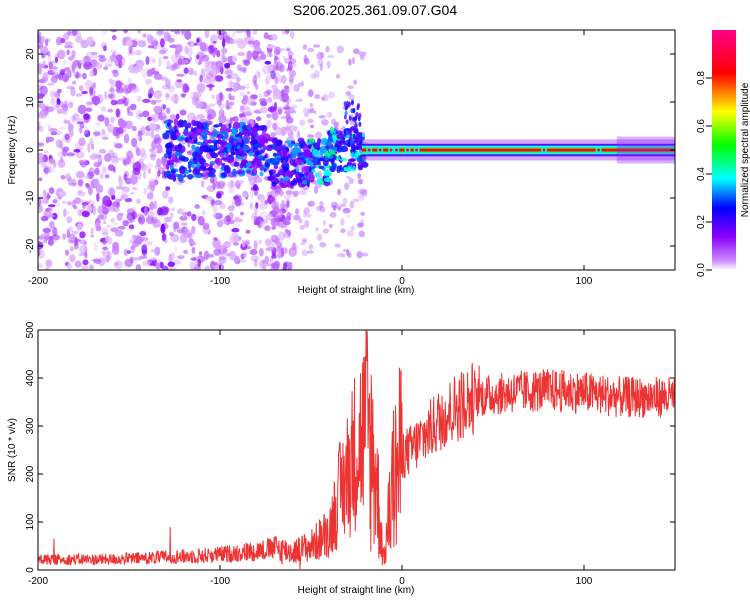  Describe the element at coordinates (30, 473) in the screenshot. I see `y-tick-label: 200` at that location.